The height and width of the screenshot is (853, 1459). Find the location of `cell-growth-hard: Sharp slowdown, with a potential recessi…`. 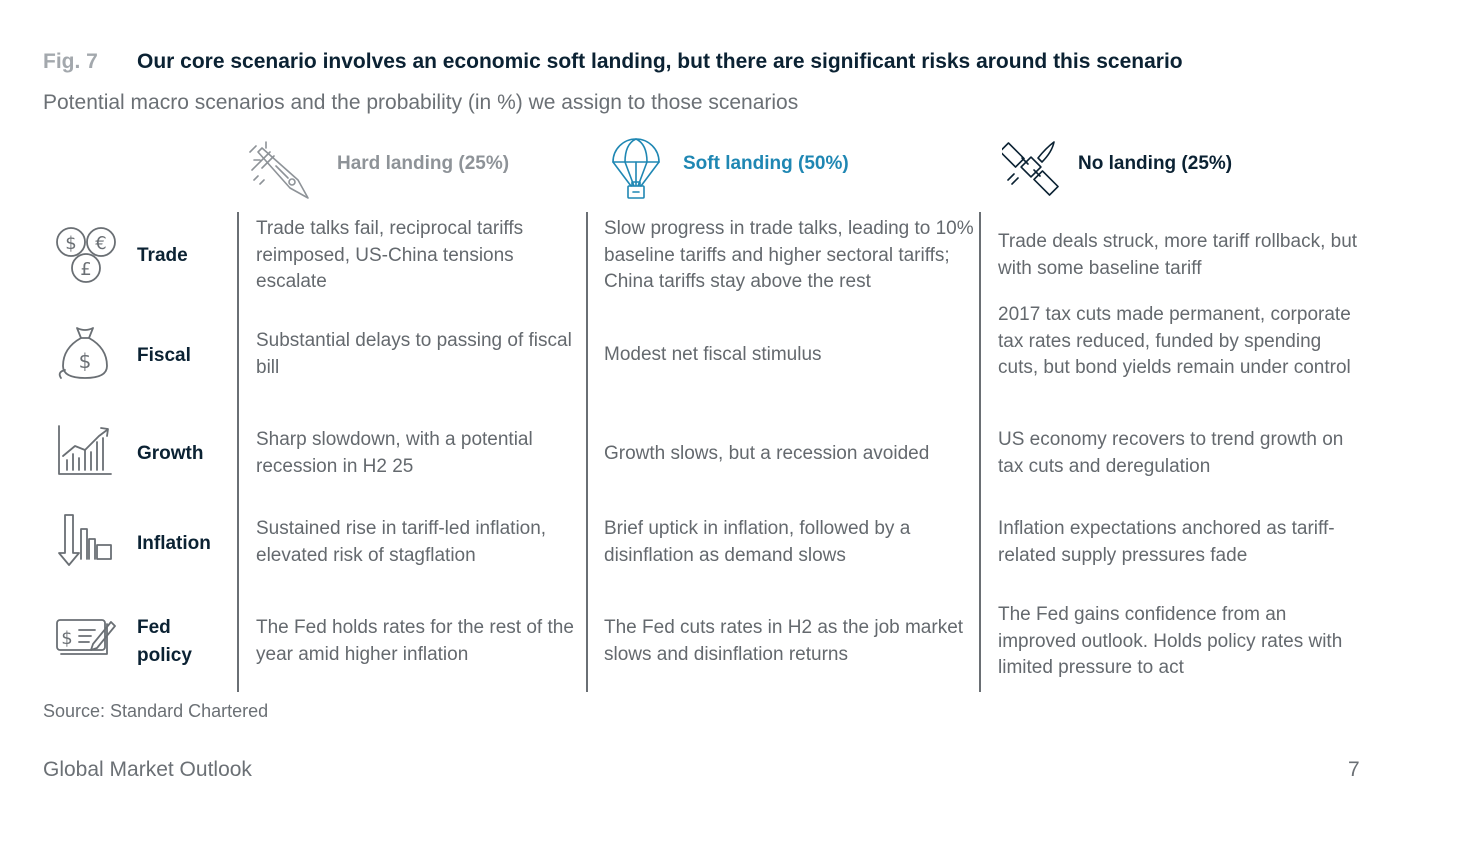

cell-growth-hard: Sharp slowdown, with a potential recessi… is located at coordinates (394, 453).